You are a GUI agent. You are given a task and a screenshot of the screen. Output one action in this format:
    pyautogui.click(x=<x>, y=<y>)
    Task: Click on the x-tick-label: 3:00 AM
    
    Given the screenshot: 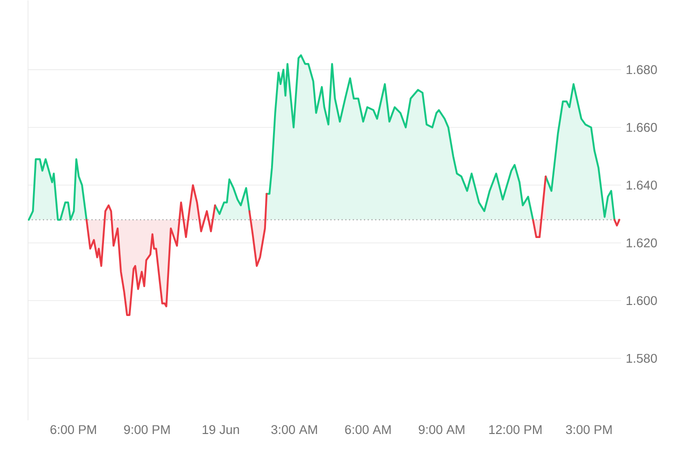 What is the action you would take?
    pyautogui.click(x=294, y=429)
    